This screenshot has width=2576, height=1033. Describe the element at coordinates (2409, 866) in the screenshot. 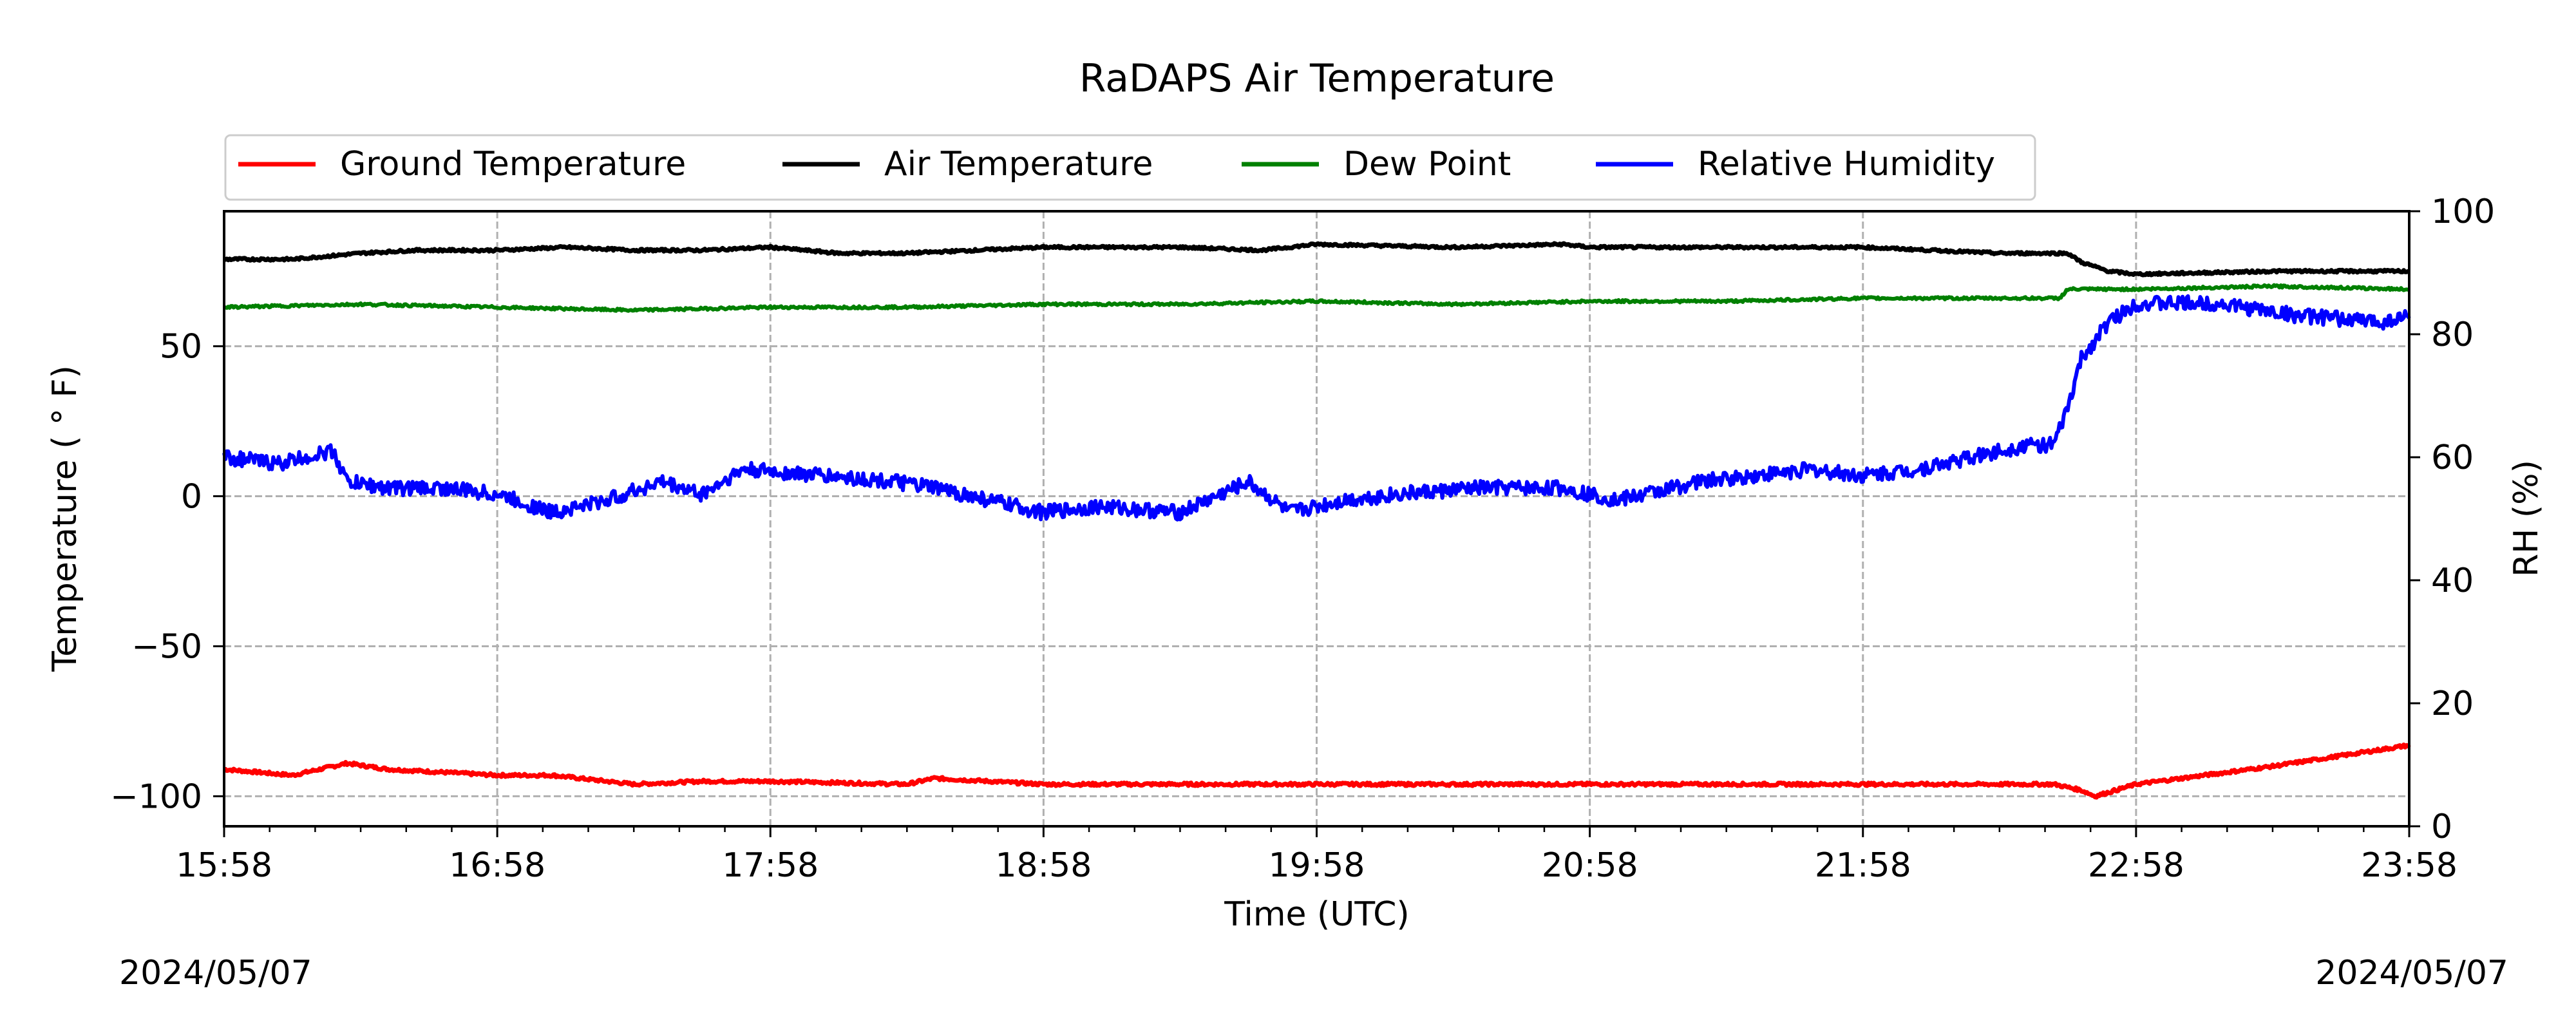

I see `x-tick-label: 23:58` at that location.